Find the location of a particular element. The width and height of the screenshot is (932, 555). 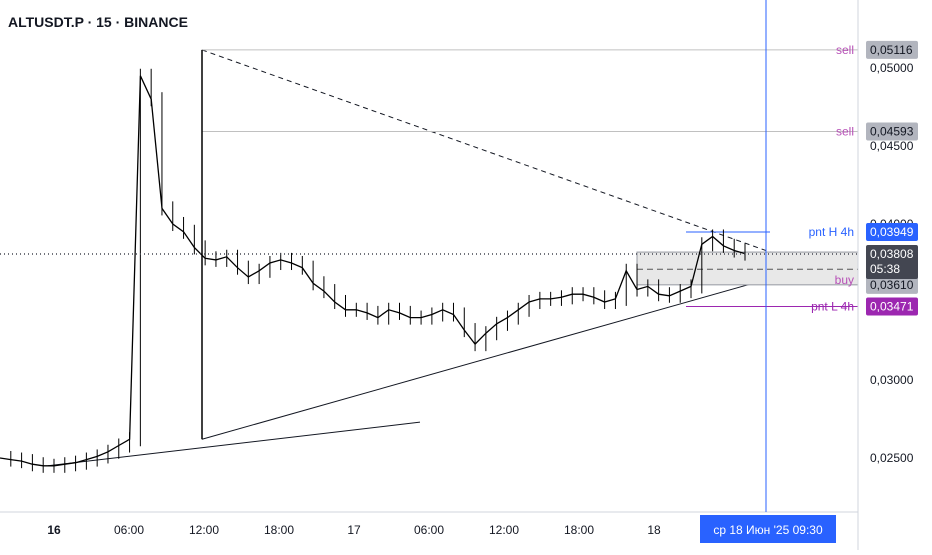

crosshair-time-box is located at coordinates (768, 529).